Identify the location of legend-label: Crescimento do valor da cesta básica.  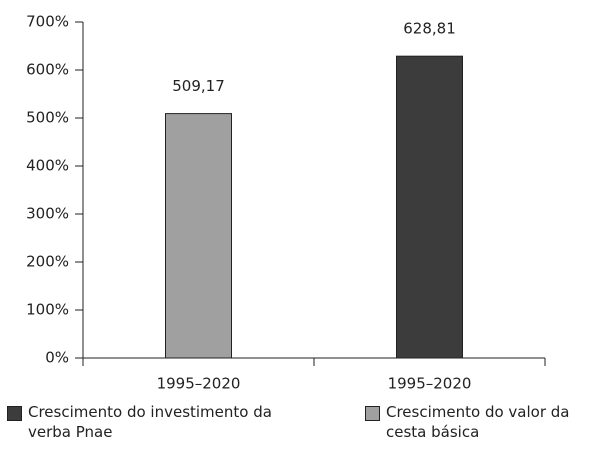
(478, 422).